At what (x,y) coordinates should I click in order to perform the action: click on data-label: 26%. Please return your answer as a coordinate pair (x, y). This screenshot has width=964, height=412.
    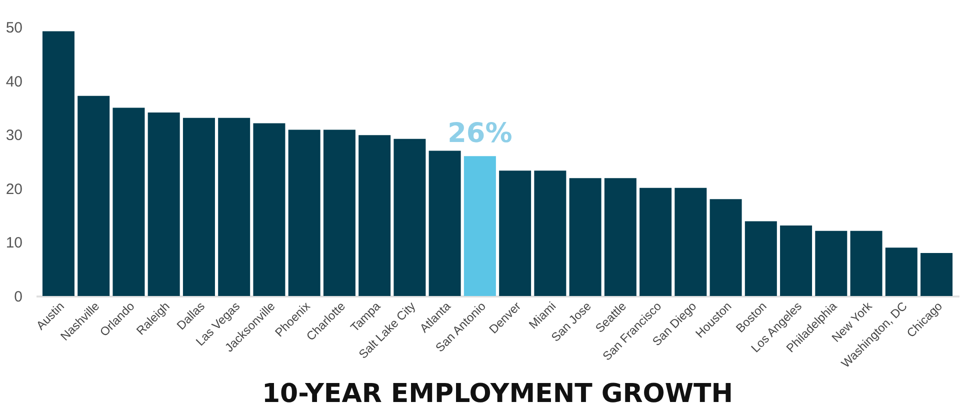
    Looking at the image, I should click on (480, 134).